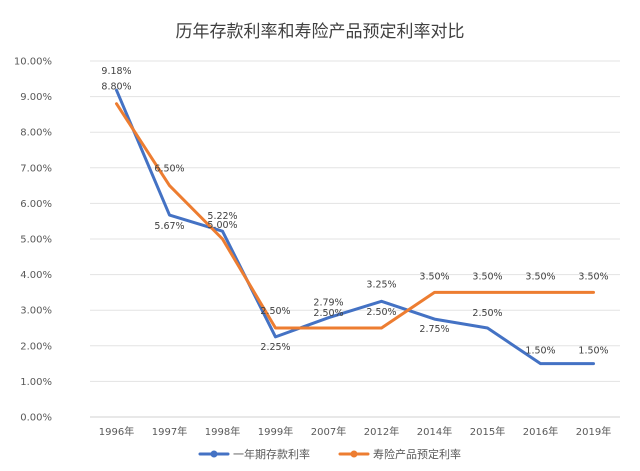  What do you see at coordinates (540, 431) in the screenshot?
I see `x-tick-label: 2016年` at bounding box center [540, 431].